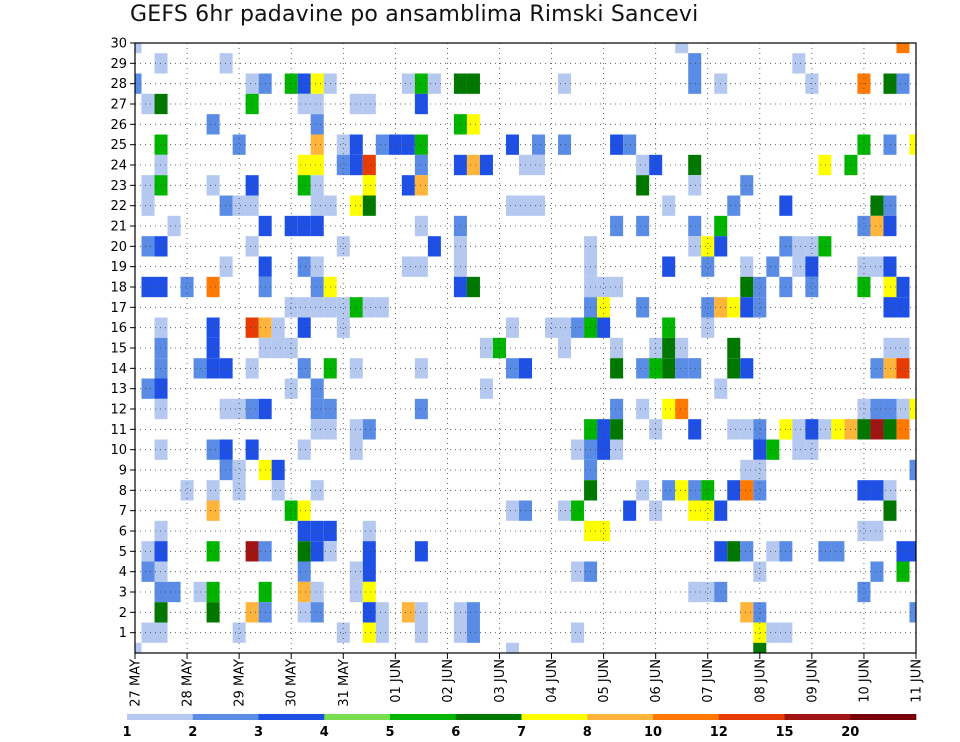  What do you see at coordinates (118, 247) in the screenshot?
I see `y-tick-label: 20` at bounding box center [118, 247].